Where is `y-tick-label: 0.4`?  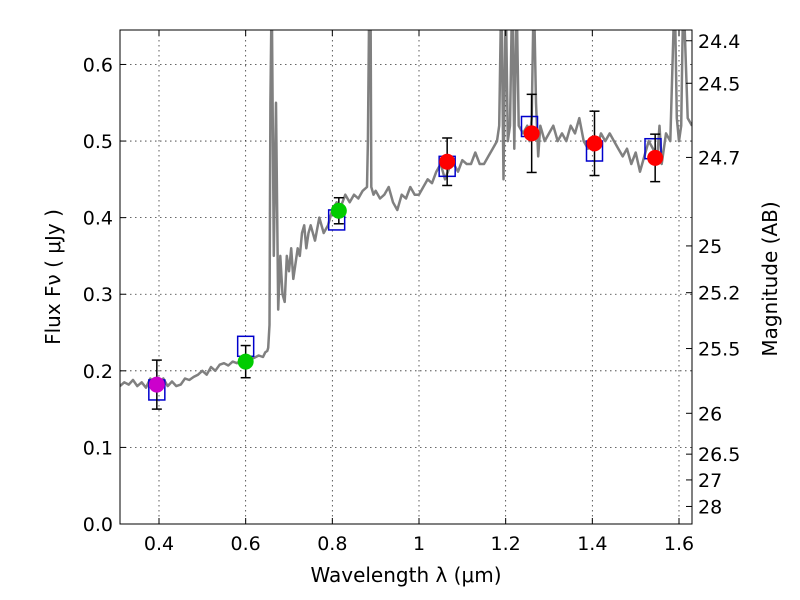 y-tick-label: 0.4 is located at coordinates (98, 219).